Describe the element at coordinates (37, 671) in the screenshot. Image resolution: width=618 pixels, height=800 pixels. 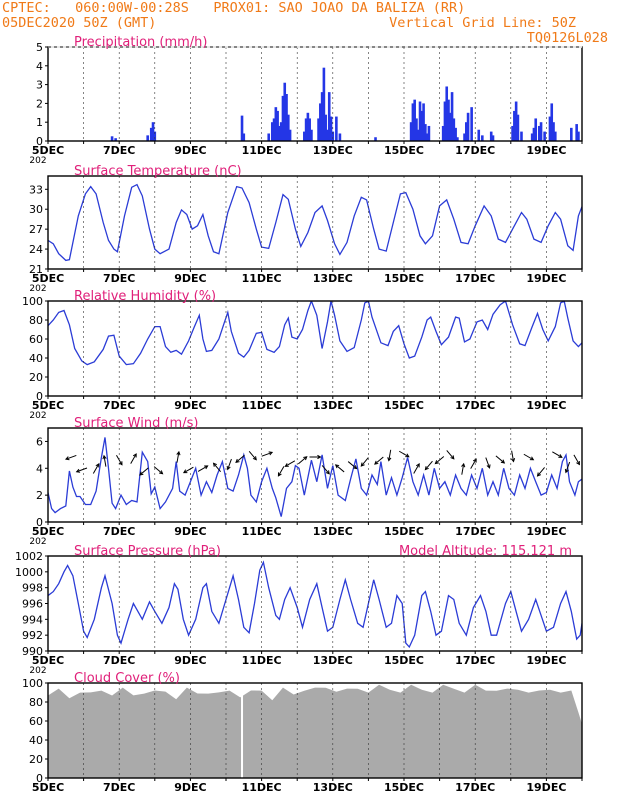
I see `pres-year-stub: 202` at that location.